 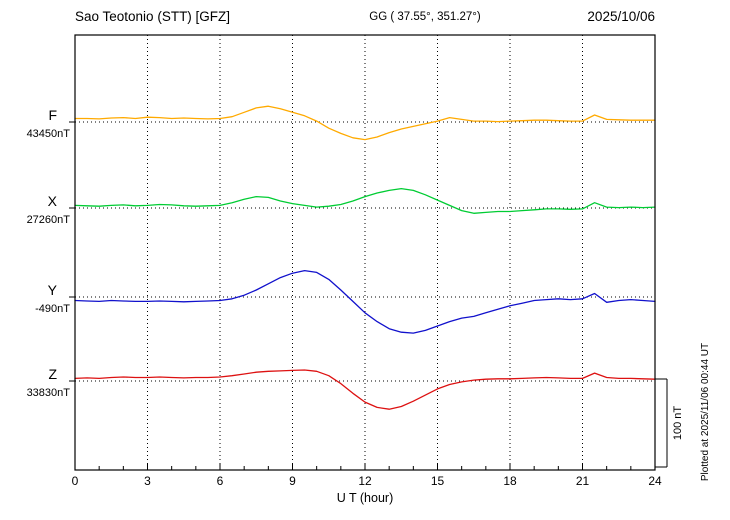 I want to click on baseline-value-F: 43450nT, so click(x=49, y=134).